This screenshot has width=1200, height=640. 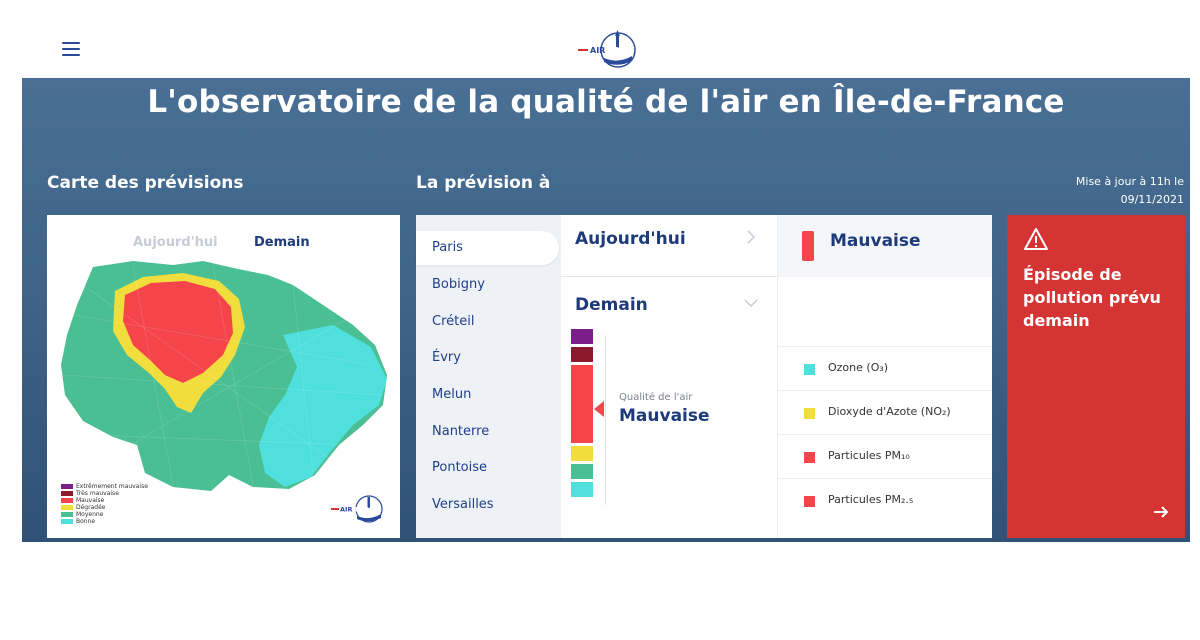 What do you see at coordinates (1092, 297) in the screenshot?
I see `alert-text: Épisode de pollution prévu demain` at bounding box center [1092, 297].